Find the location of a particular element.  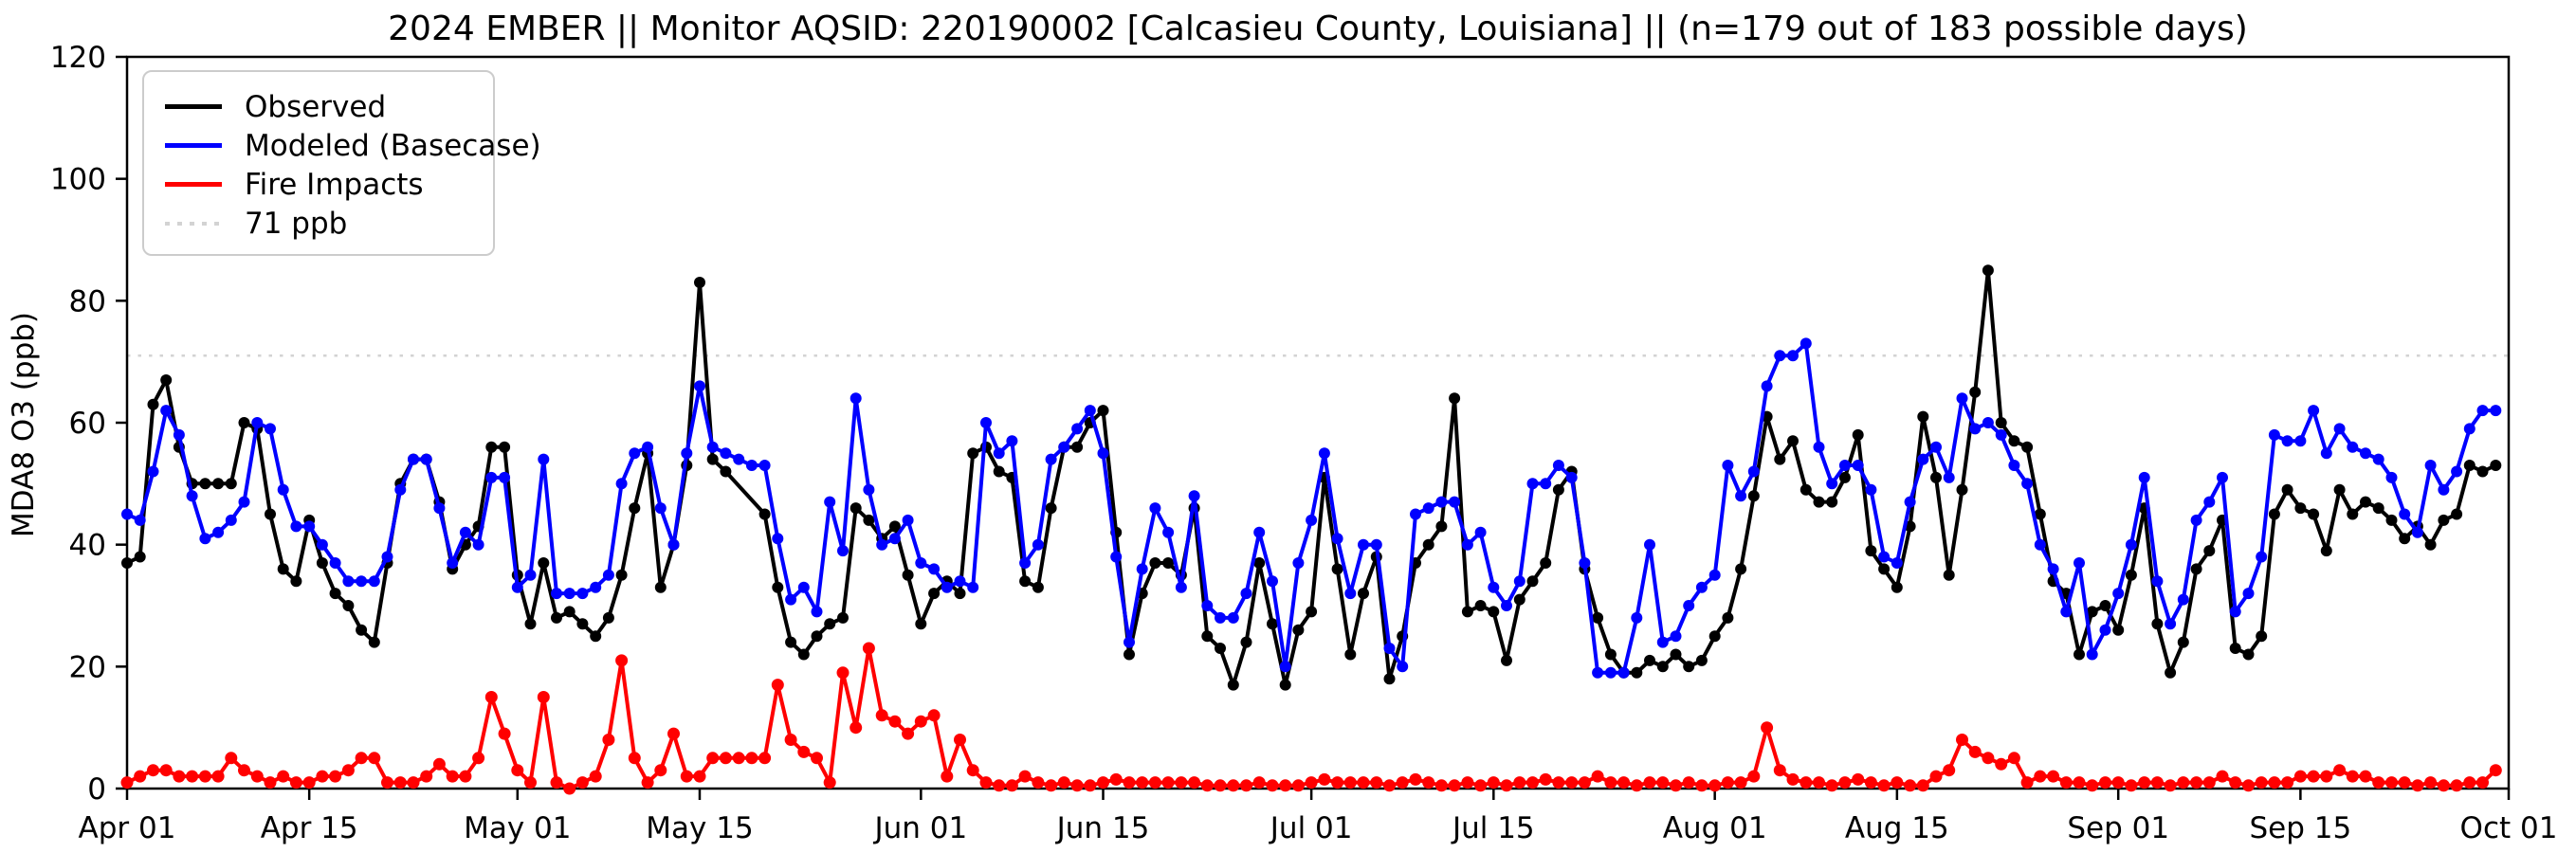

legend-item: Observed is located at coordinates (318, 106).